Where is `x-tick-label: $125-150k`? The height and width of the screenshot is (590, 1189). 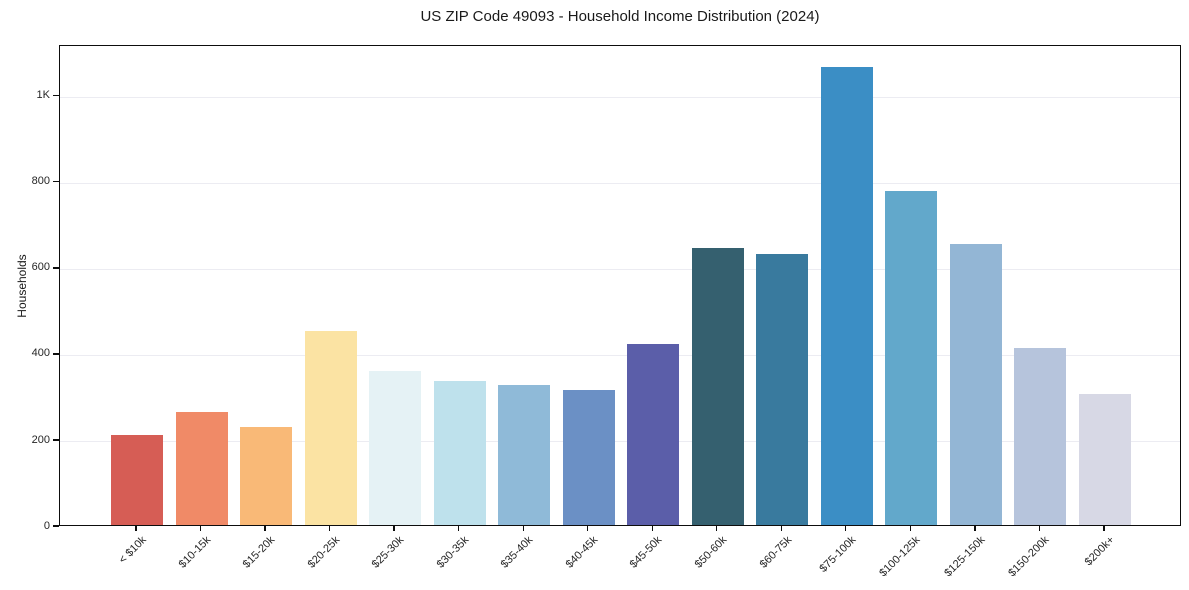 x-tick-label: $125-150k is located at coordinates (965, 557).